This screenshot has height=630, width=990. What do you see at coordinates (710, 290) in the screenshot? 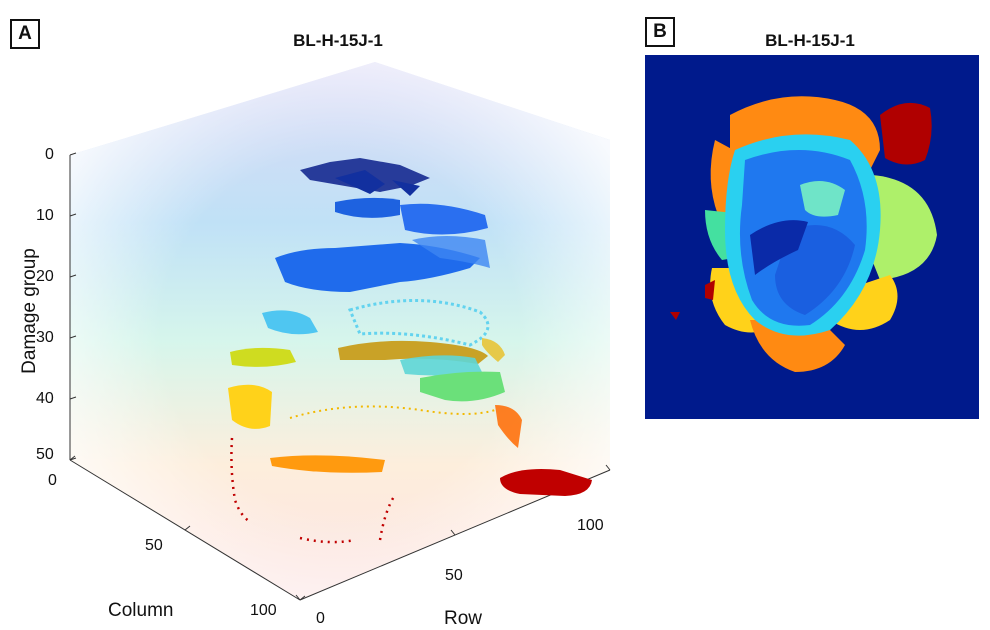
I see `region-darkred-left-speck` at bounding box center [710, 290].